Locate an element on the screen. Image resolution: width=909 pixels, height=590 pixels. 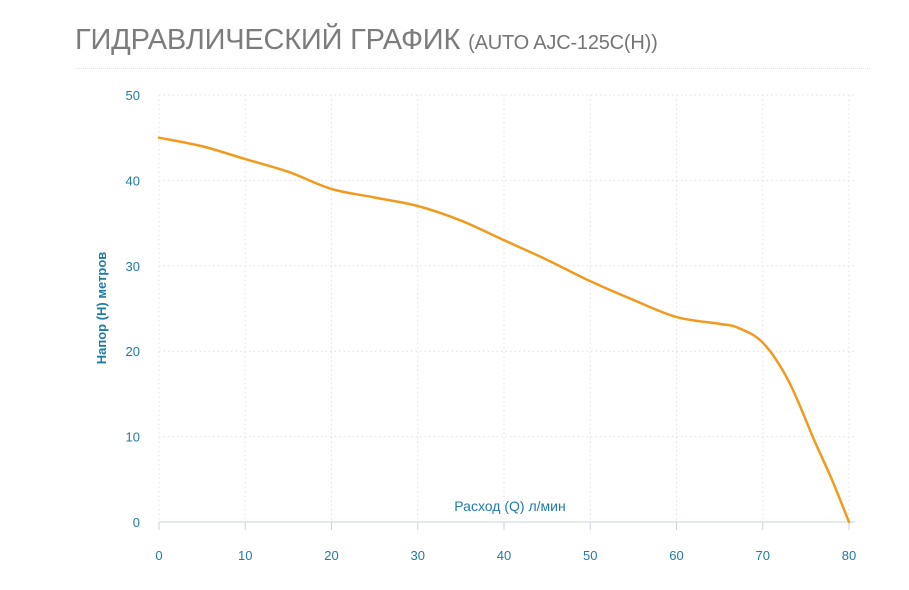
y-tick-label: 10 is located at coordinates (133, 437).